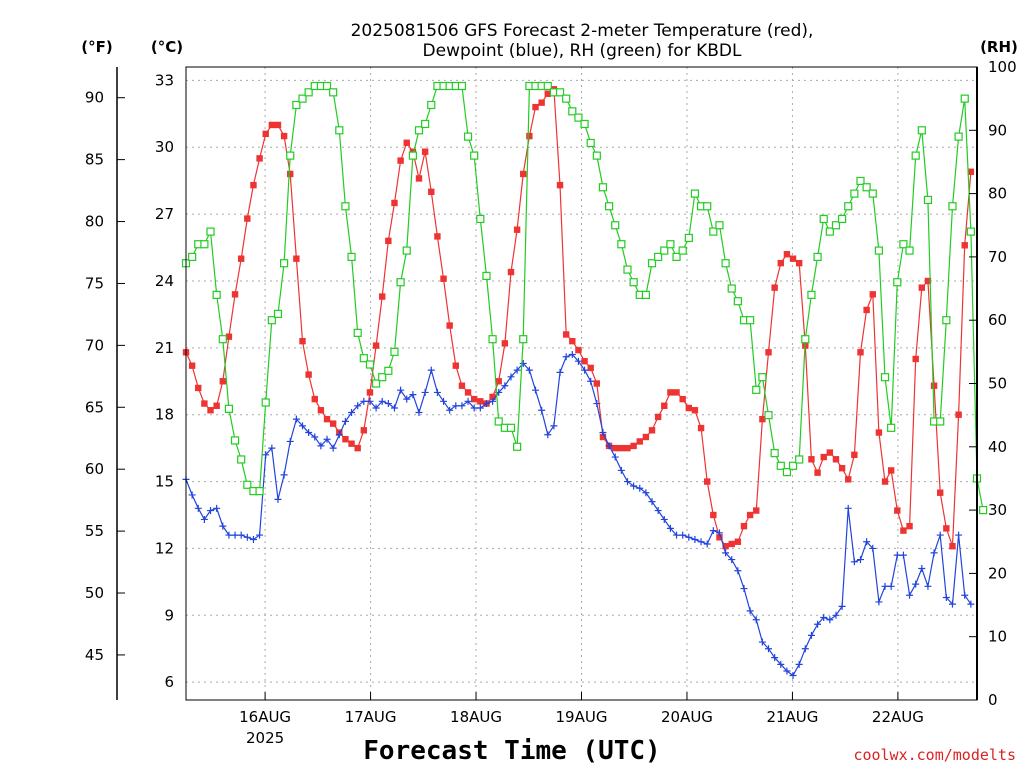 The height and width of the screenshot is (768, 1024). What do you see at coordinates (997, 573) in the screenshot?
I see `rh-tick-label: 20` at bounding box center [997, 573].